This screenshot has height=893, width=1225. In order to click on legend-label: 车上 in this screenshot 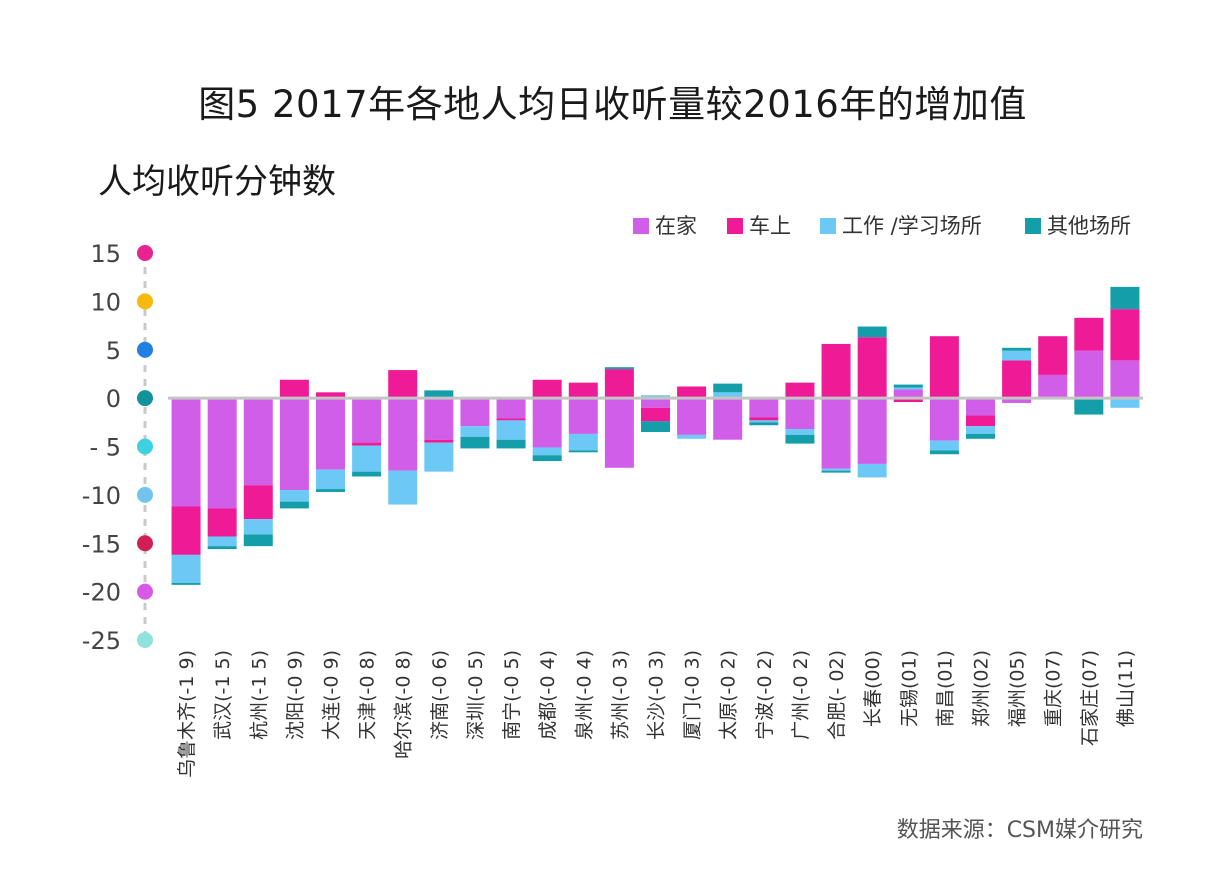, I will do `click(770, 226)`.